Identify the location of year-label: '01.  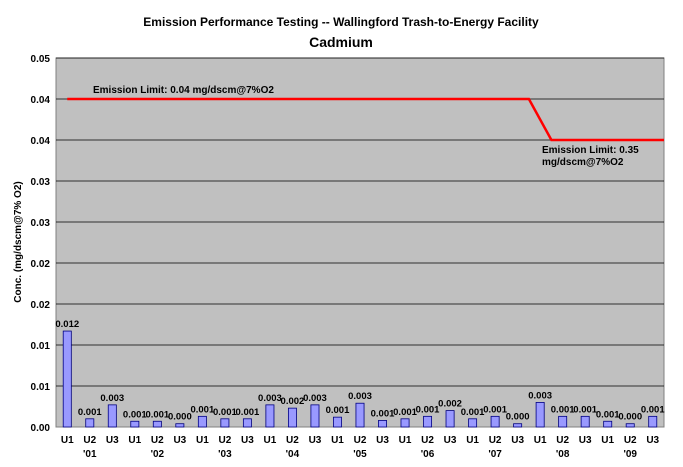
(90, 454).